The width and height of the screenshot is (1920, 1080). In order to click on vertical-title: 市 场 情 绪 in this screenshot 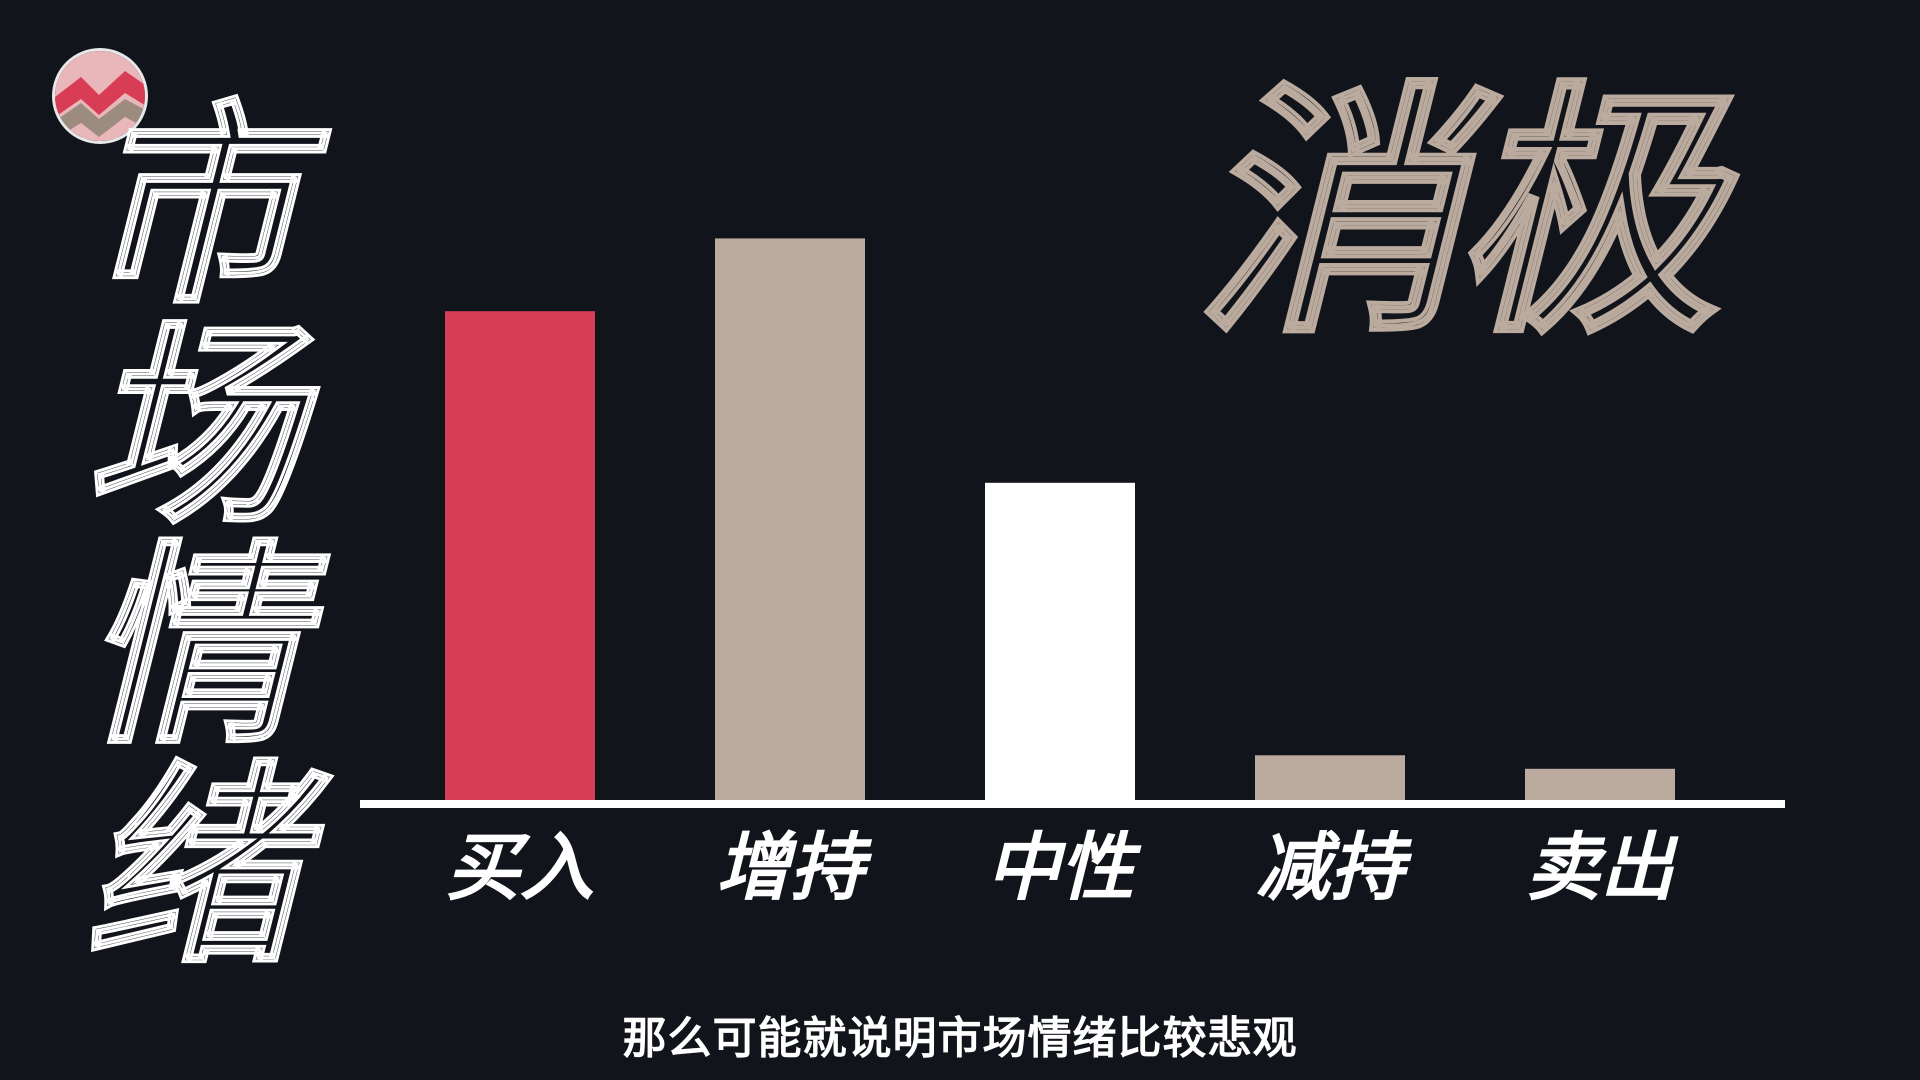, I will do `click(192, 537)`.